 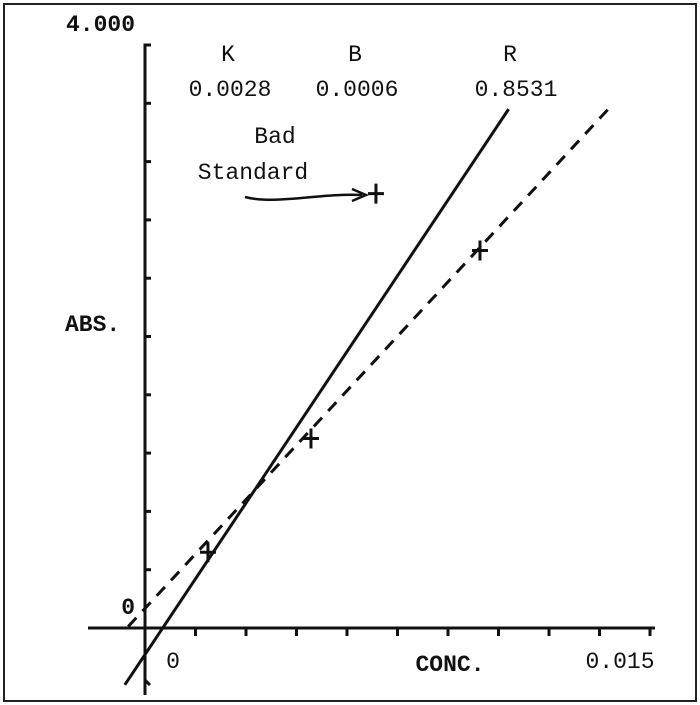 I want to click on stat-name: R, so click(x=510, y=55).